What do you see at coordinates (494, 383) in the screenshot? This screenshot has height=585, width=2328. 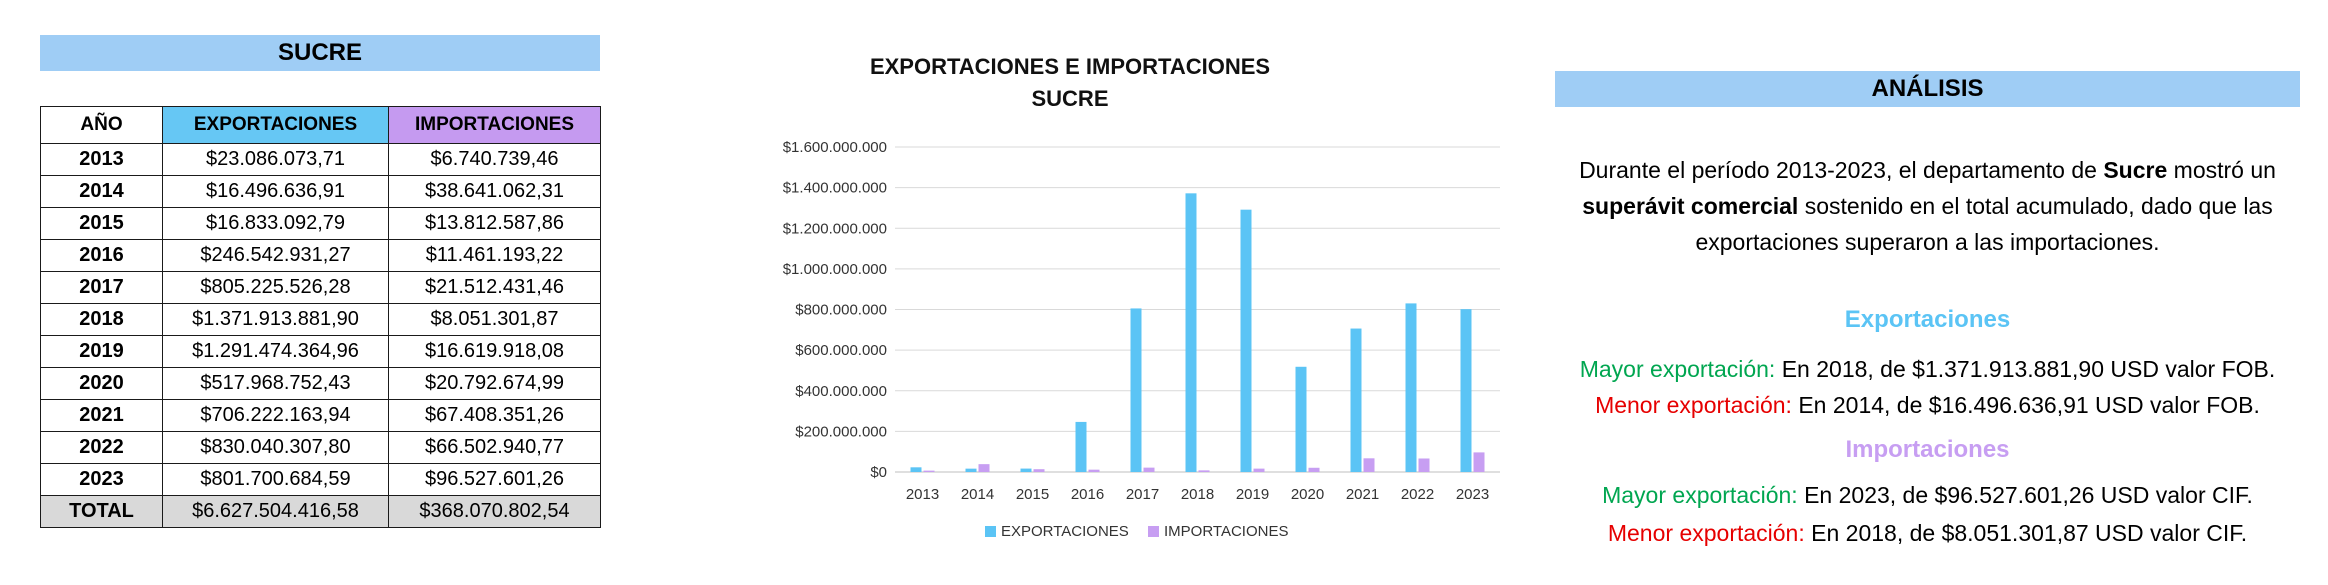 I see `imports-cell: $20.792.674,99` at bounding box center [494, 383].